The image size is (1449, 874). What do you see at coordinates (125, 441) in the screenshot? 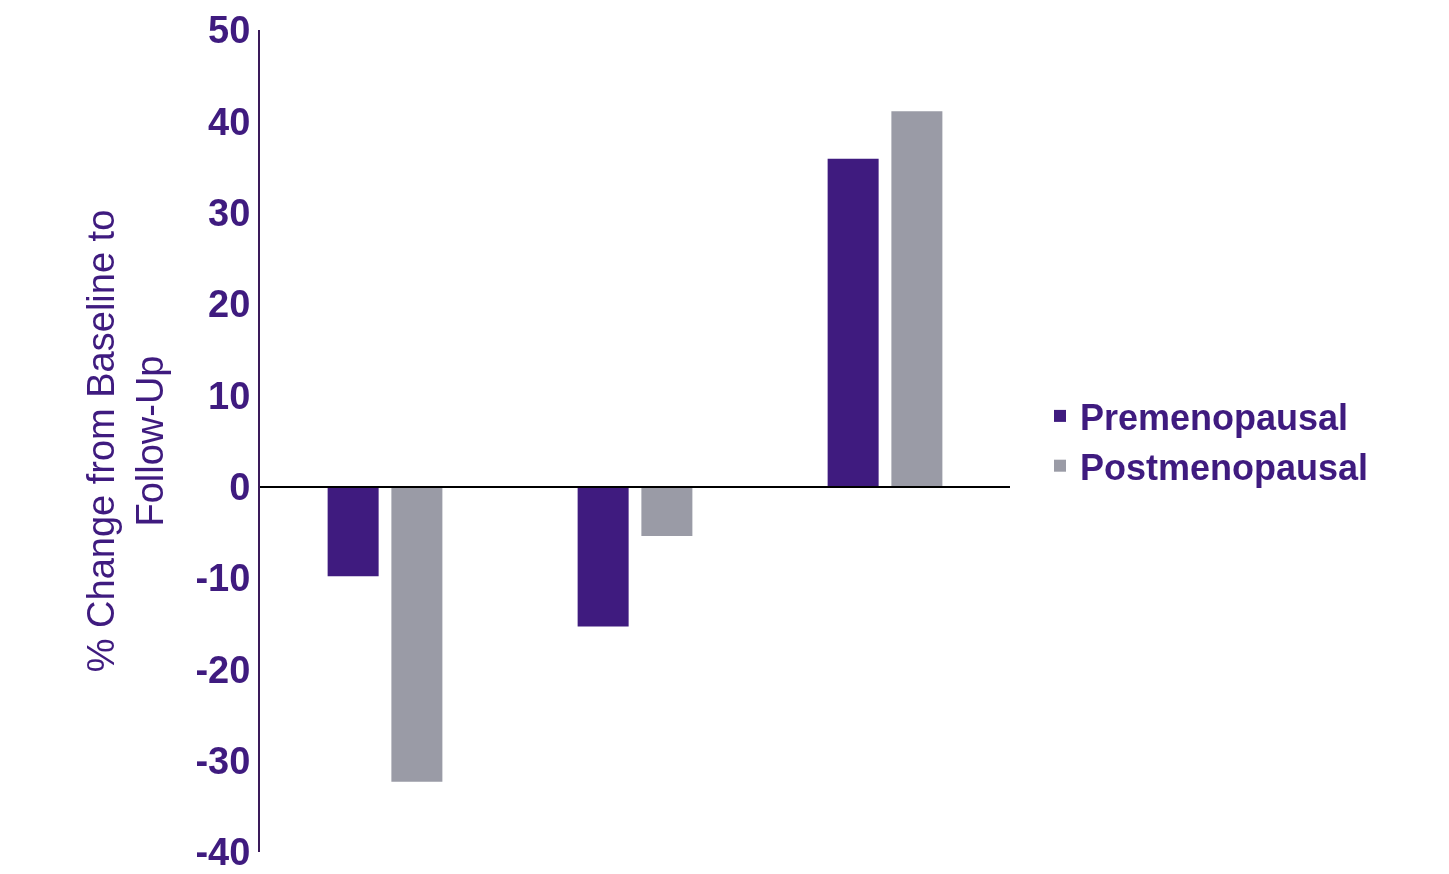
I see `y-axis-title: % Change from Baseline to Follow-Up` at bounding box center [125, 441].